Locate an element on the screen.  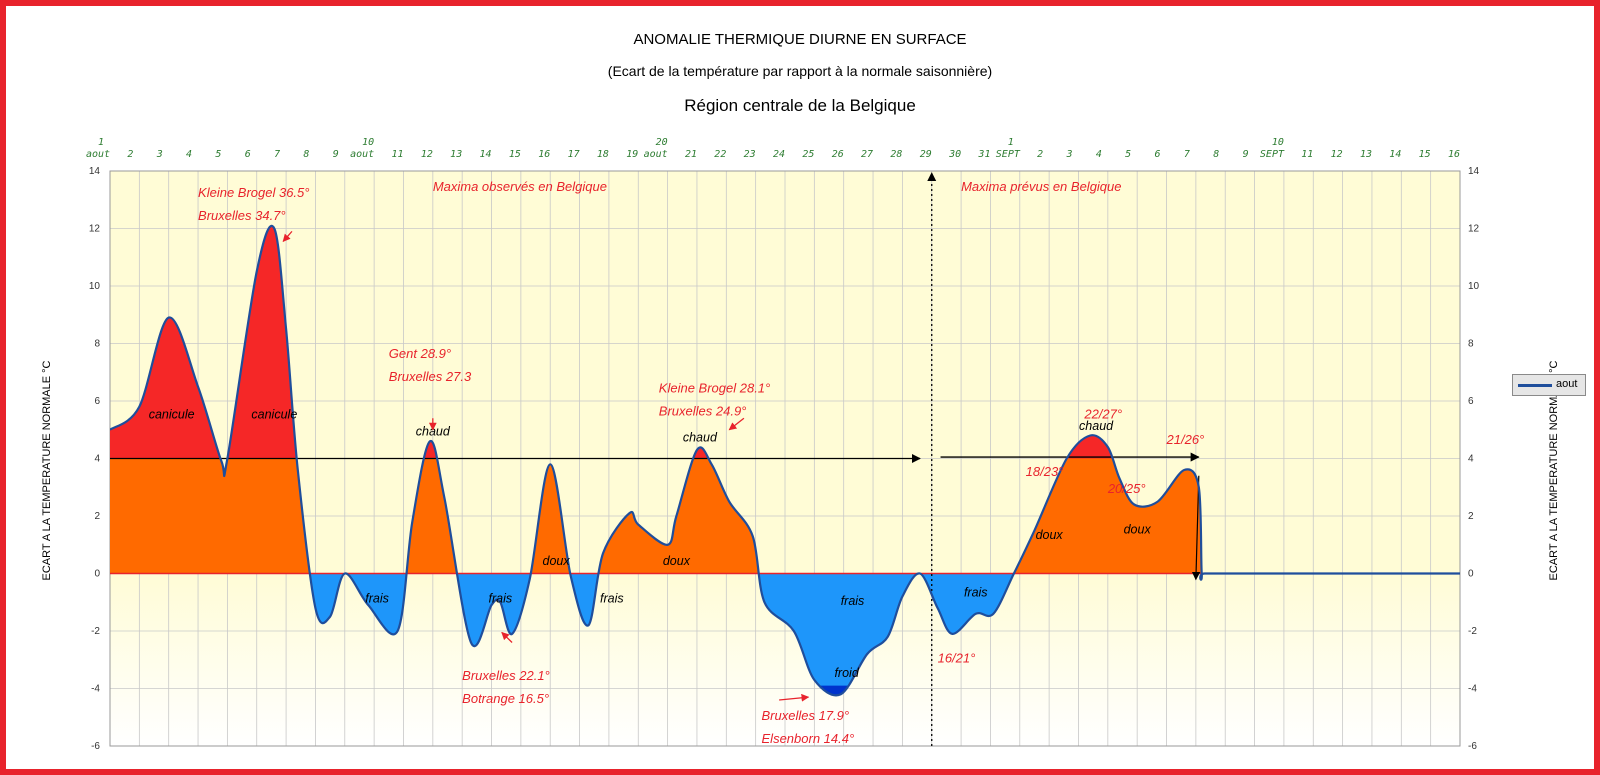
x-tick-label: aout is located at coordinates (656, 154).